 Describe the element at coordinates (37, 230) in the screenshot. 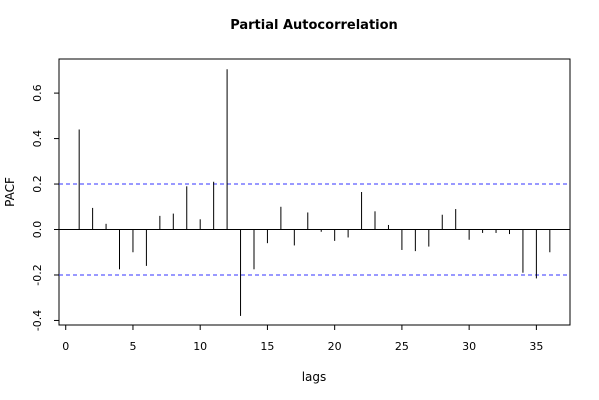

I see `y-tick-label: 0.0` at that location.